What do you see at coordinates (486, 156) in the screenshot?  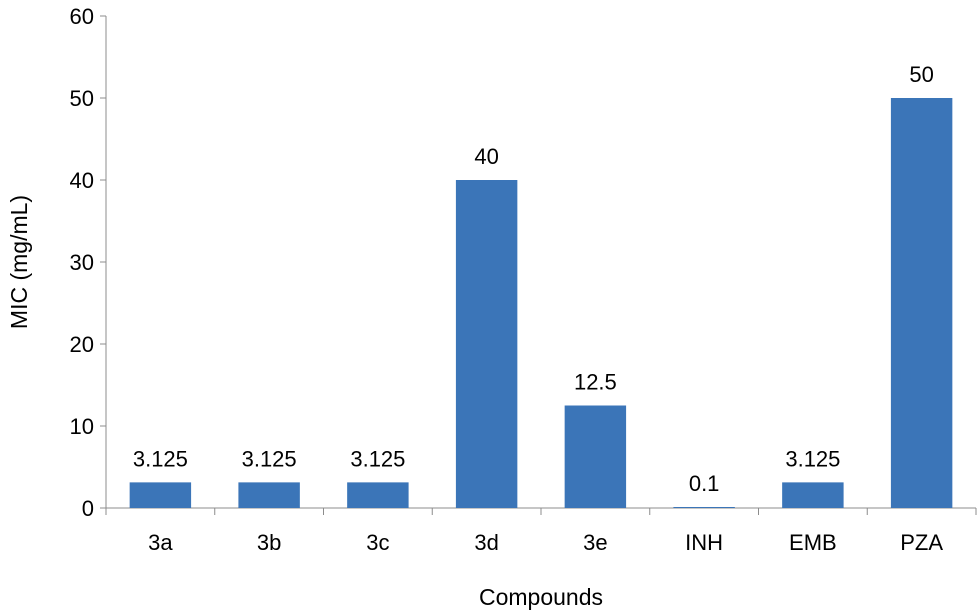 I see `data-label-3d: 40` at bounding box center [486, 156].